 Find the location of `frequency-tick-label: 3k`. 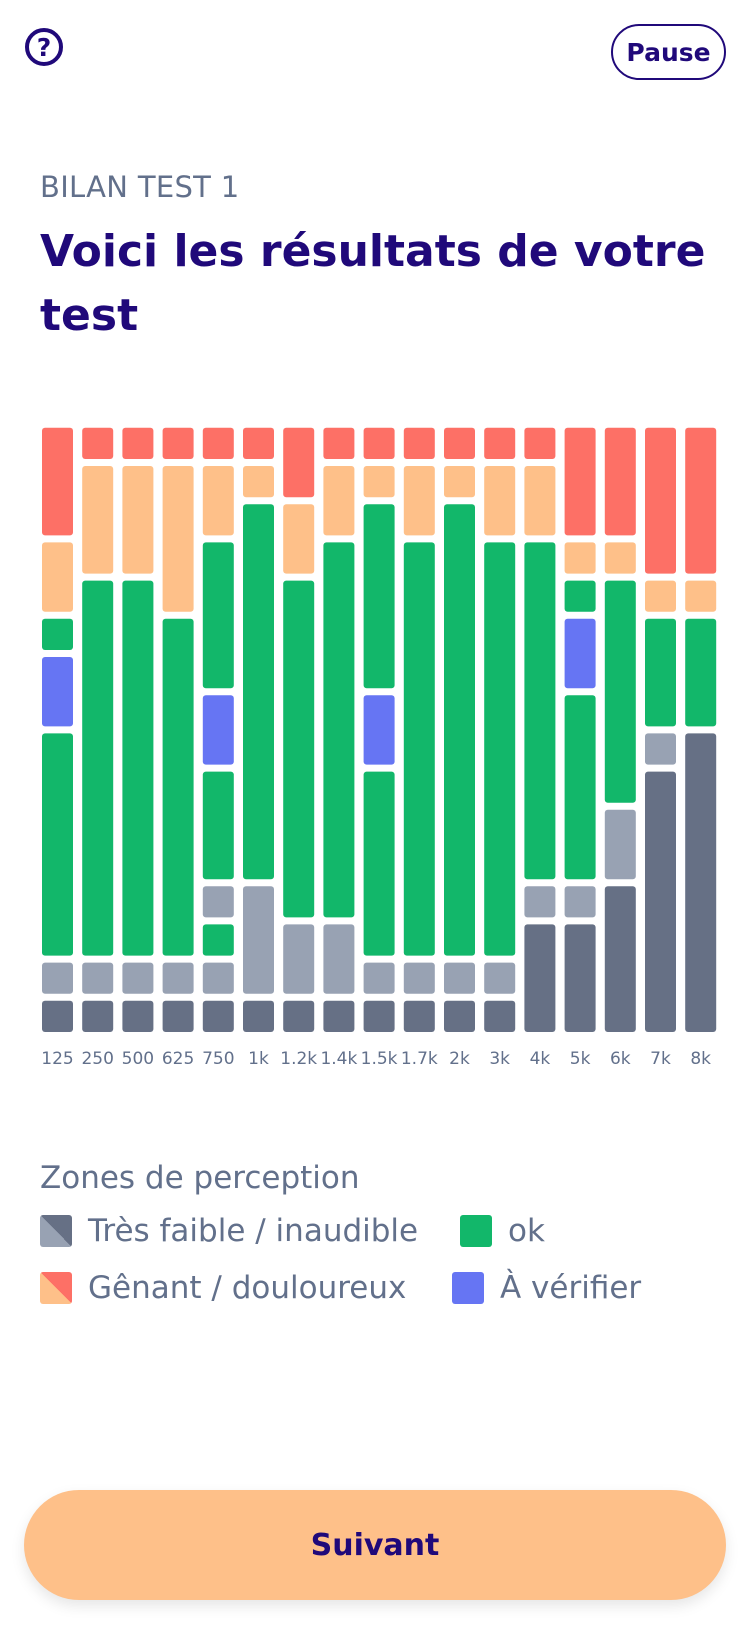

frequency-tick-label: 3k is located at coordinates (499, 1059).